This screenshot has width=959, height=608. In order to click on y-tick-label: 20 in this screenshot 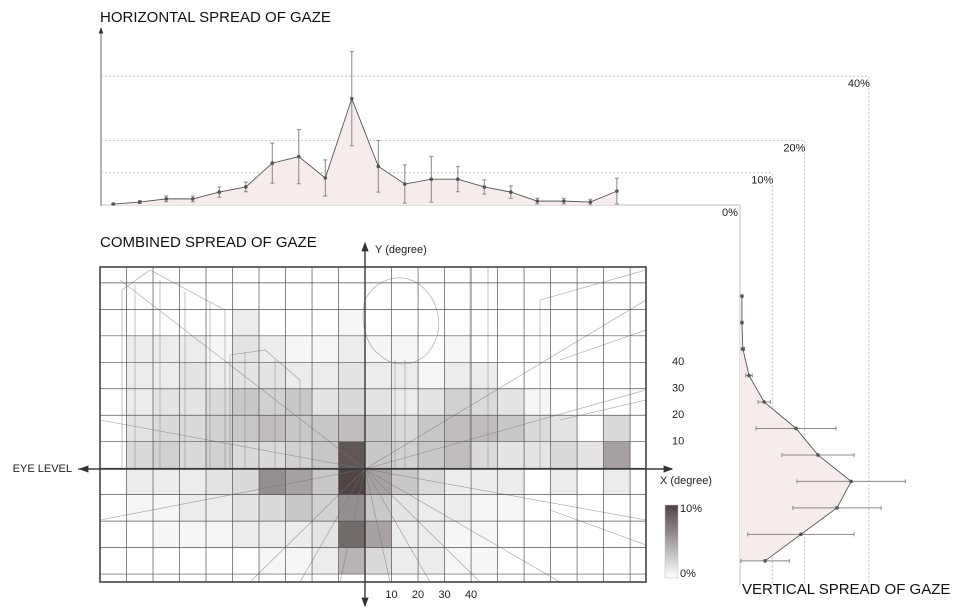, I will do `click(678, 415)`.